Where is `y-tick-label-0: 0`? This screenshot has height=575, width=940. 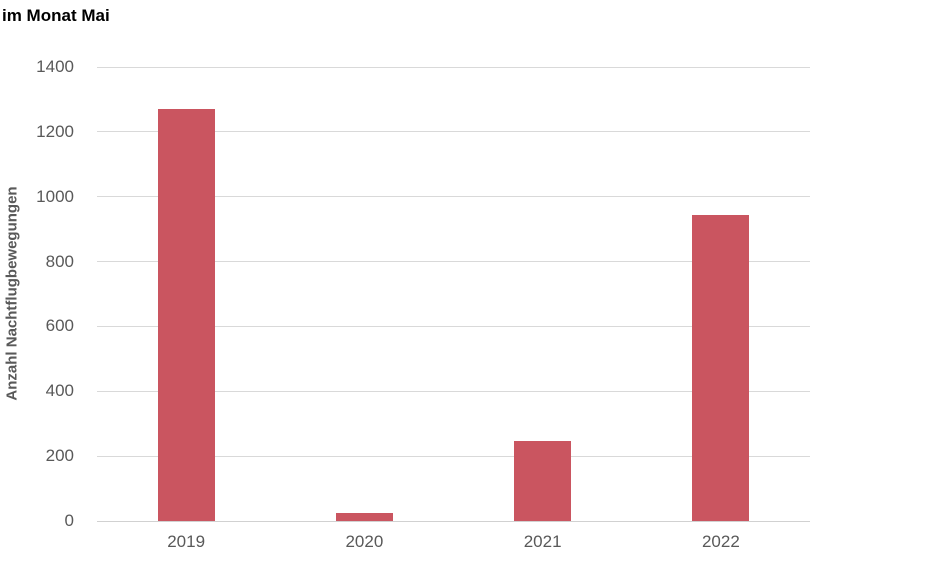 y-tick-label-0: 0 is located at coordinates (69, 520).